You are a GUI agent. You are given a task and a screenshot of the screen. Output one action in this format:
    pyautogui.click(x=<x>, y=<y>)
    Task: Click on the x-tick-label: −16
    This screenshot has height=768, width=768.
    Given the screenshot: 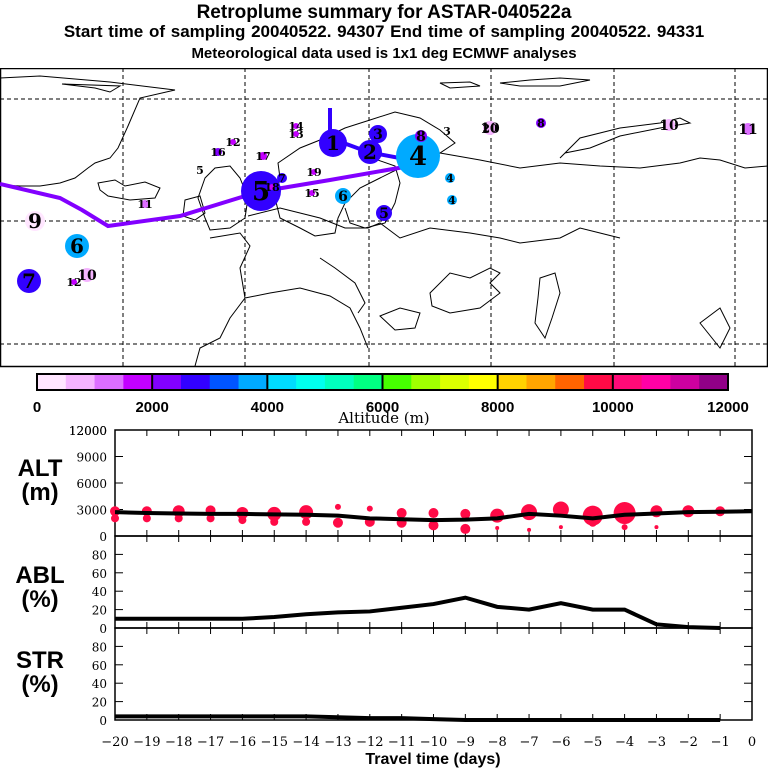 What is the action you would take?
    pyautogui.click(x=242, y=742)
    